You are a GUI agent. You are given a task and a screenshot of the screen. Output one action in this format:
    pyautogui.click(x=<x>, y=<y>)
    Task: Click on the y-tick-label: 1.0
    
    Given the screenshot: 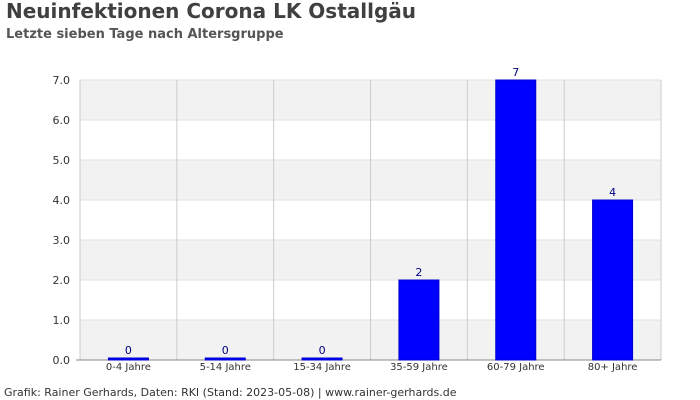 What is the action you would take?
    pyautogui.click(x=62, y=320)
    